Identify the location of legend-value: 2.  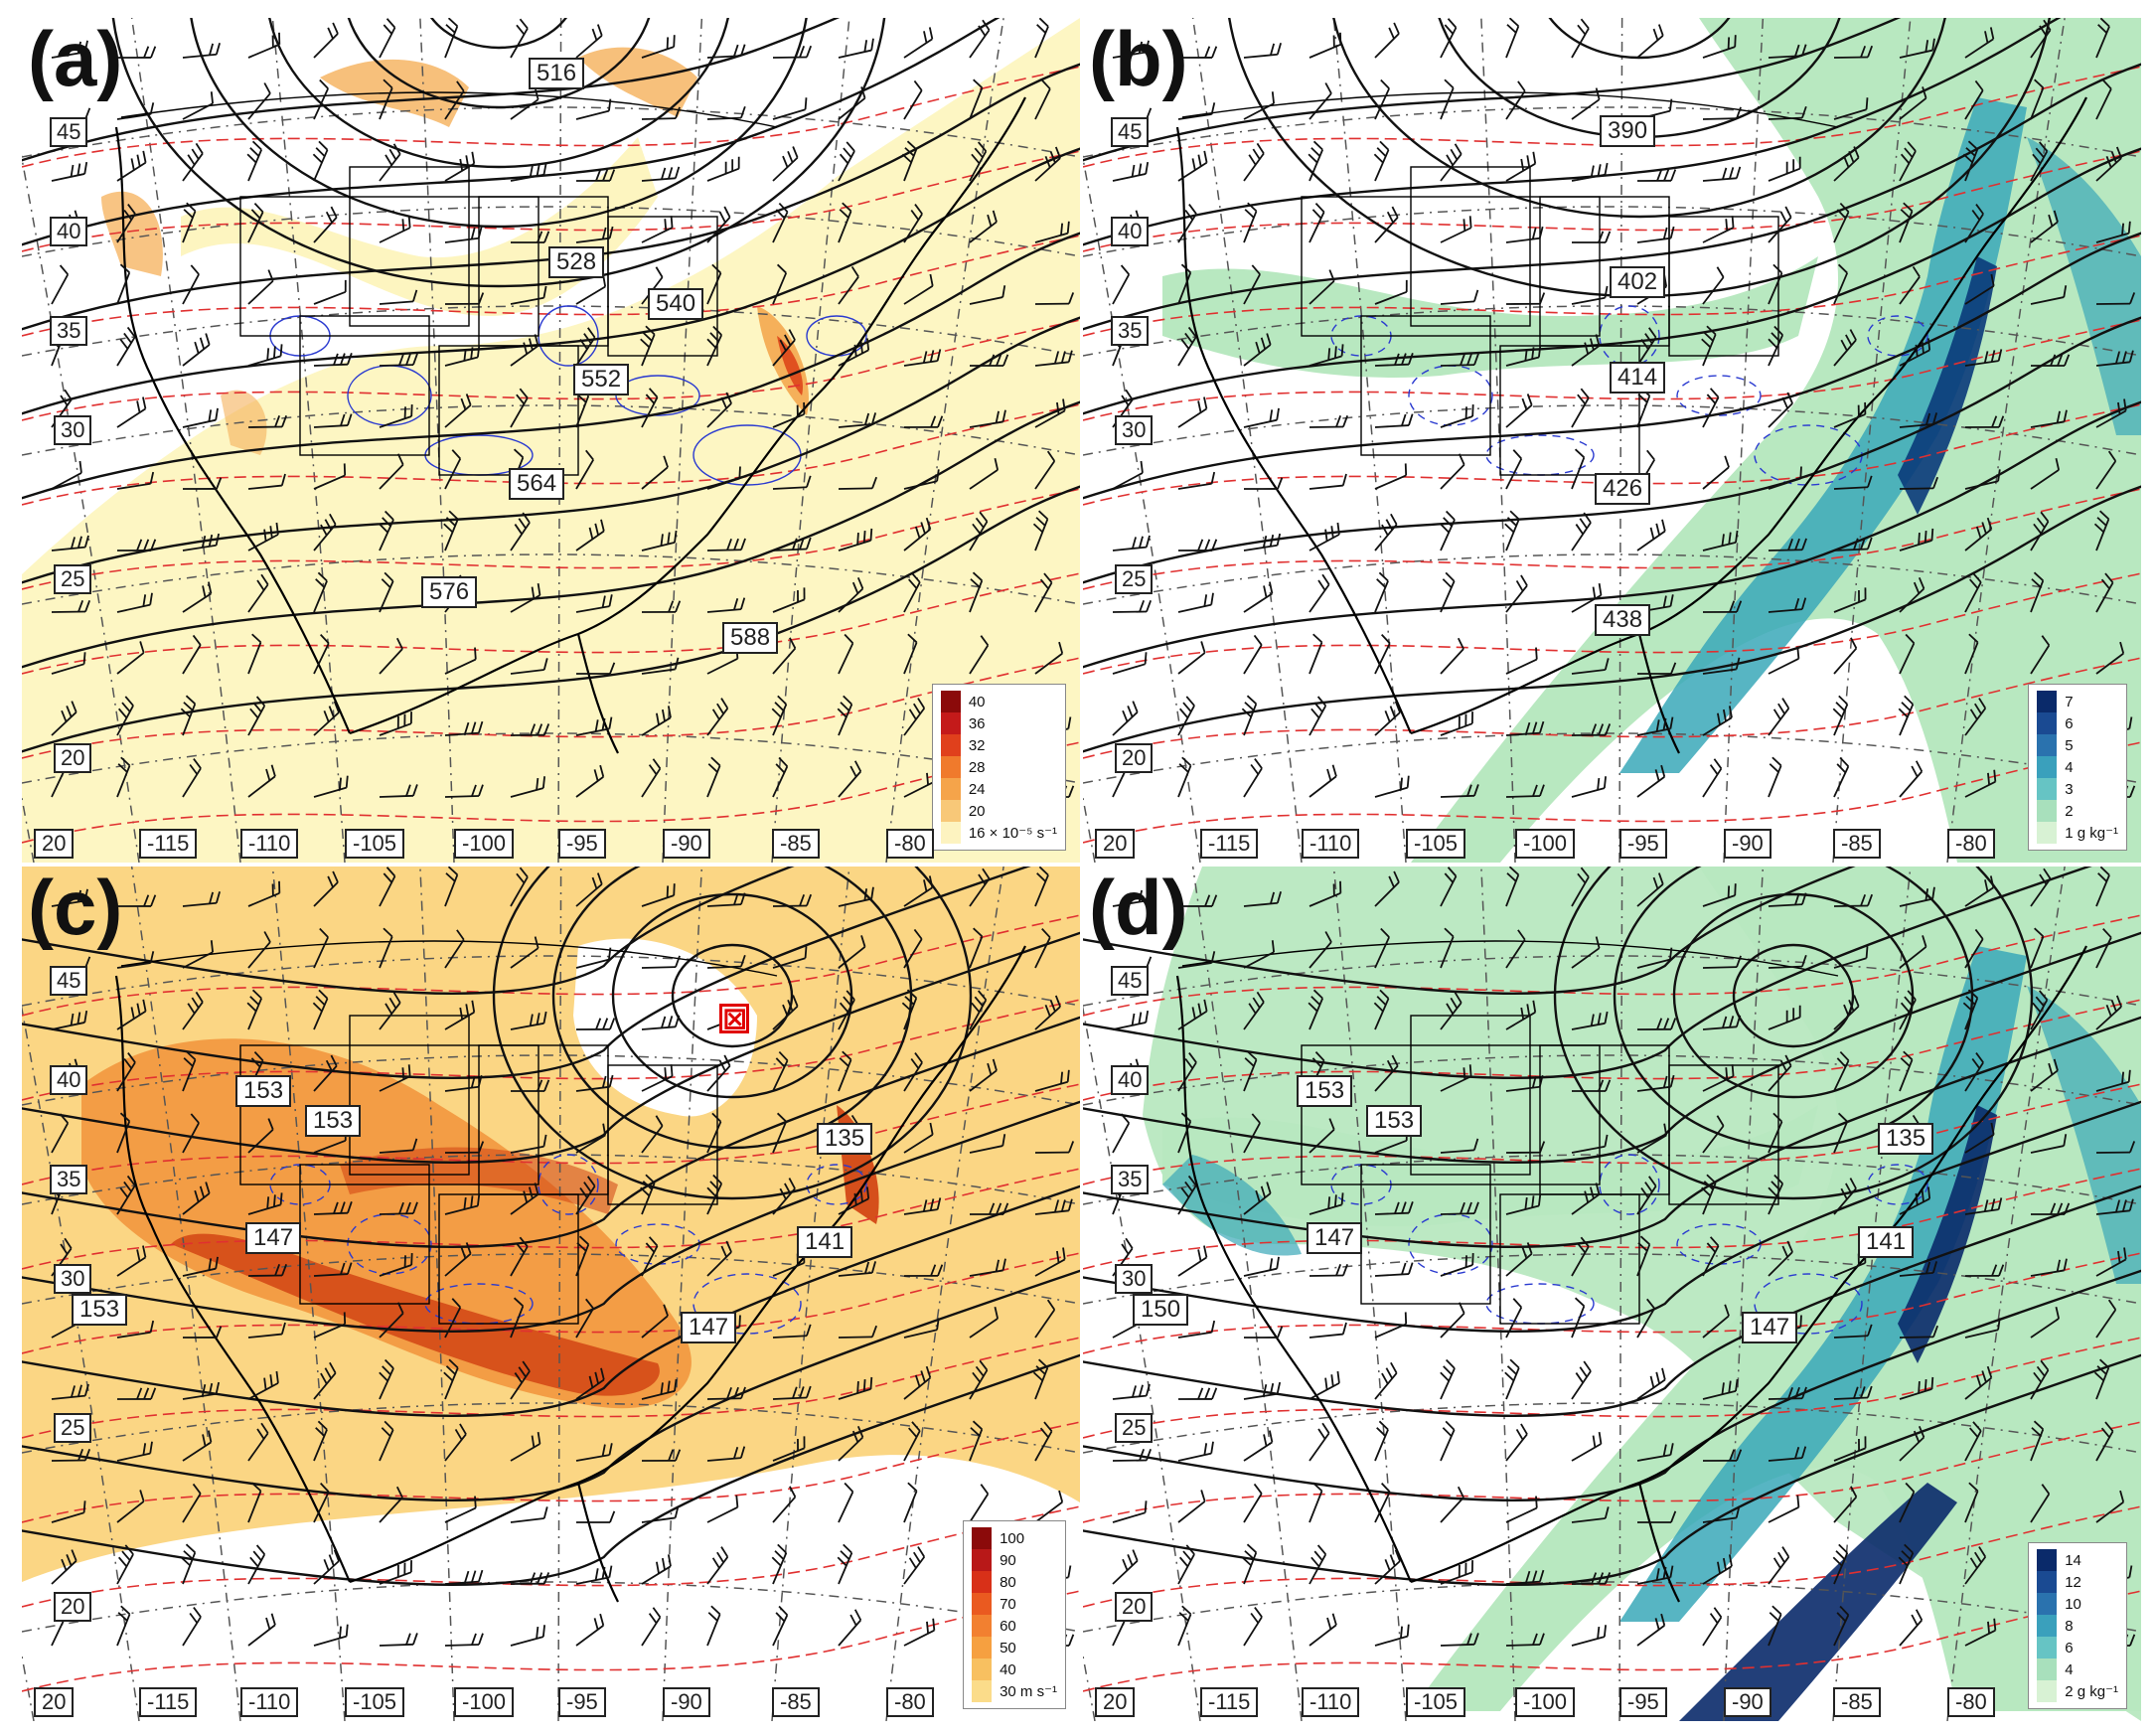
(2069, 811).